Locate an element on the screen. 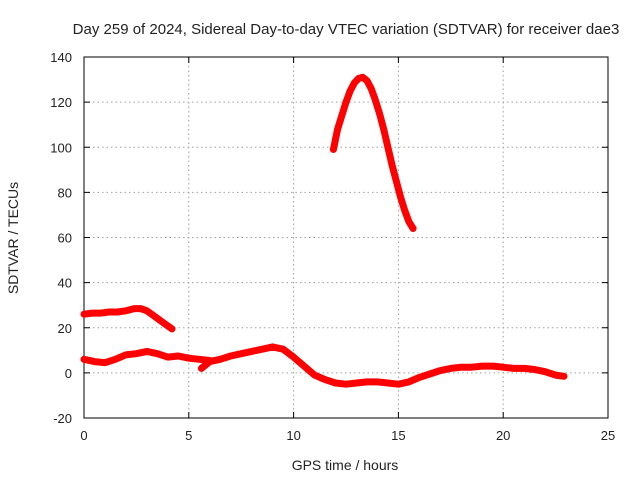 This screenshot has height=480, width=640. y-axis-label: SDTVAR / TECUs is located at coordinates (13, 238).